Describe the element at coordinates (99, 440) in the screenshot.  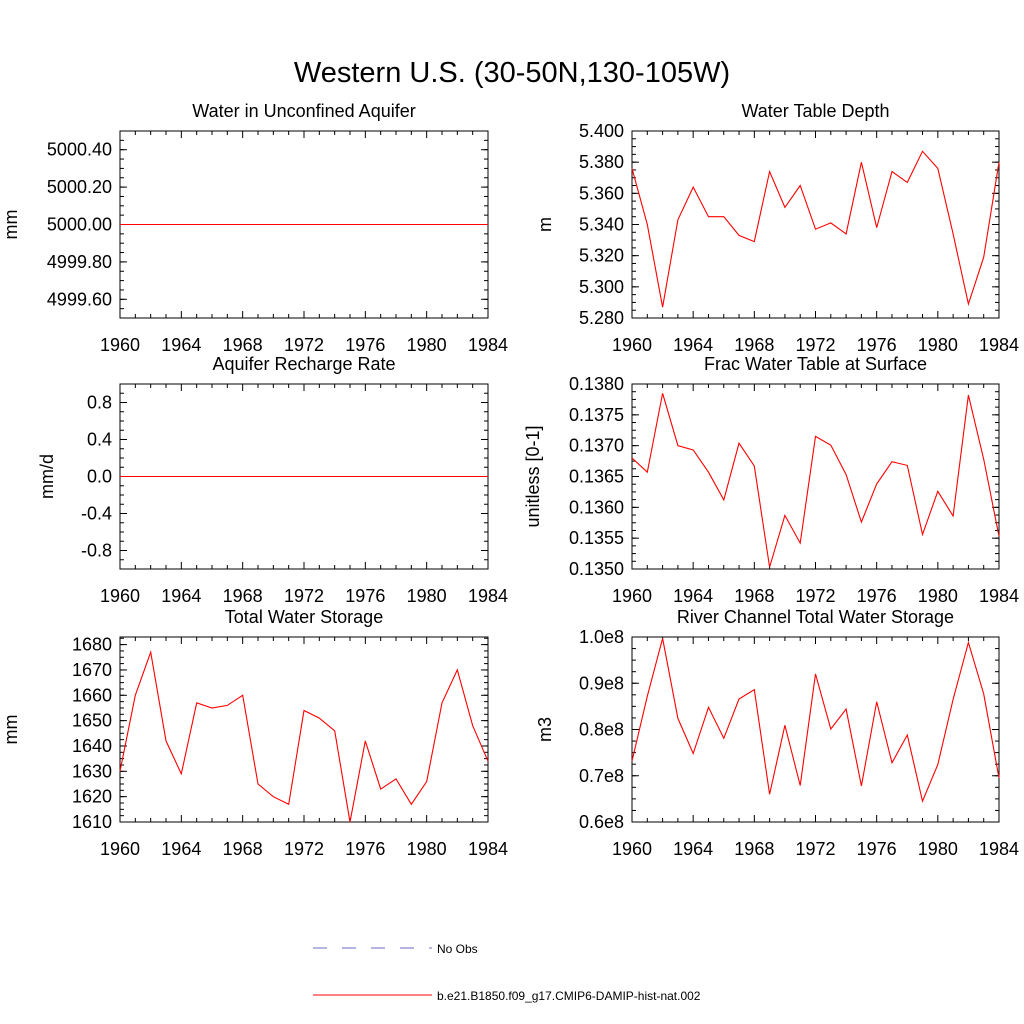
I see `y-tick-label: 0.4` at that location.